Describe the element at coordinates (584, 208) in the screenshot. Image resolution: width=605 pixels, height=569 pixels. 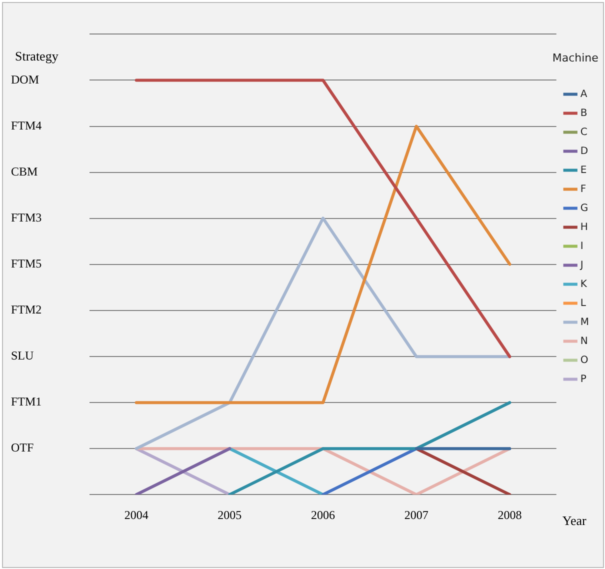
I see `legend-label: G` at that location.